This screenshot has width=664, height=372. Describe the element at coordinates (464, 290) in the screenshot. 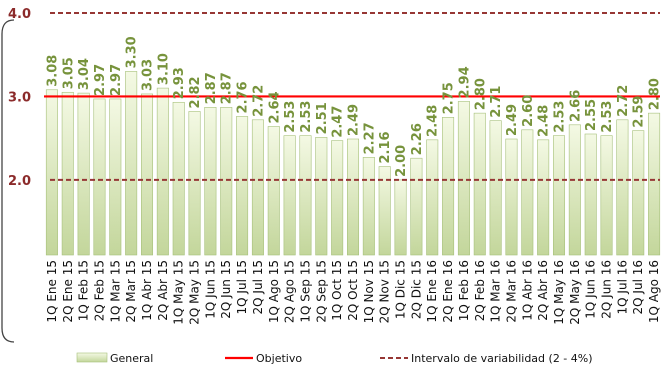

I see `x-tick-label: 1Q Feb 16` at that location.